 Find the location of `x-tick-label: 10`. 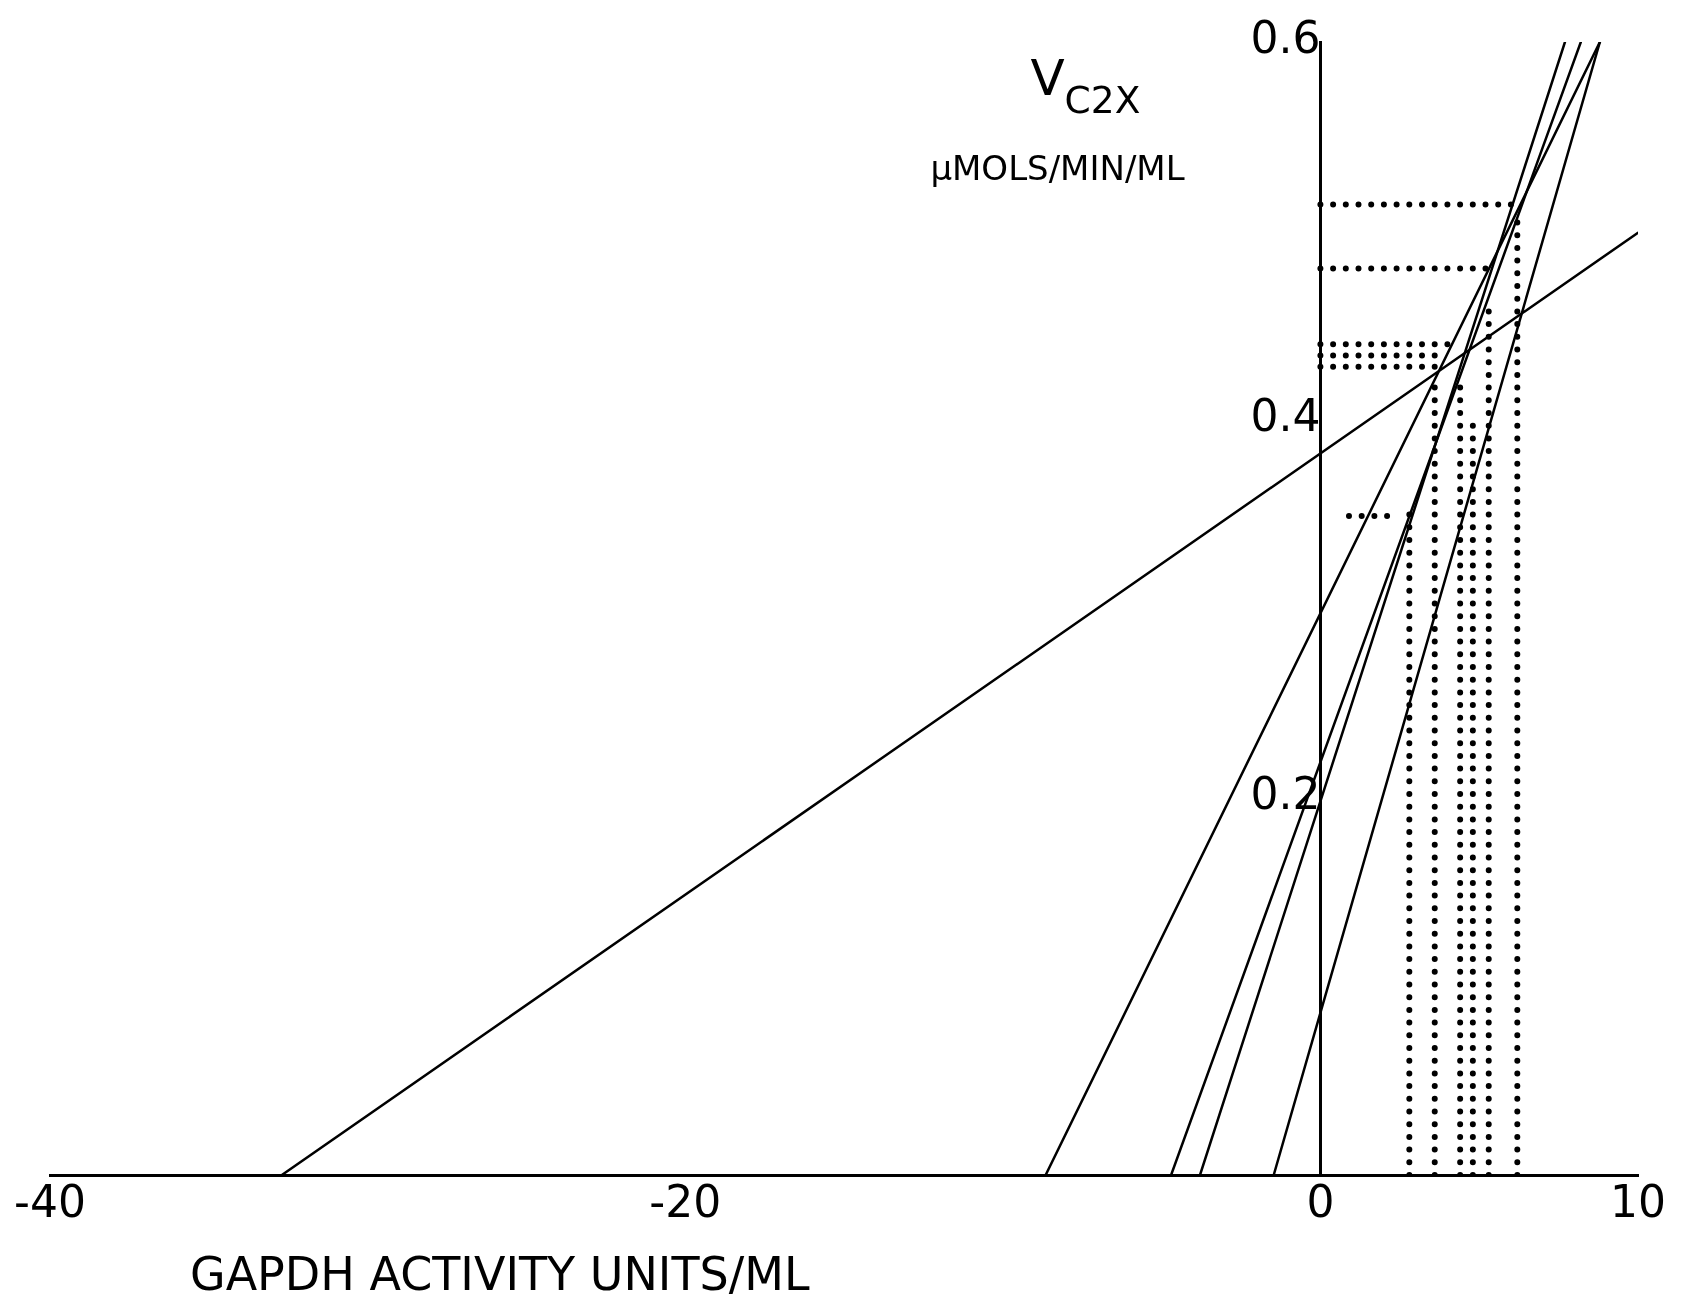

x-tick-label: 10 is located at coordinates (1638, 1201).